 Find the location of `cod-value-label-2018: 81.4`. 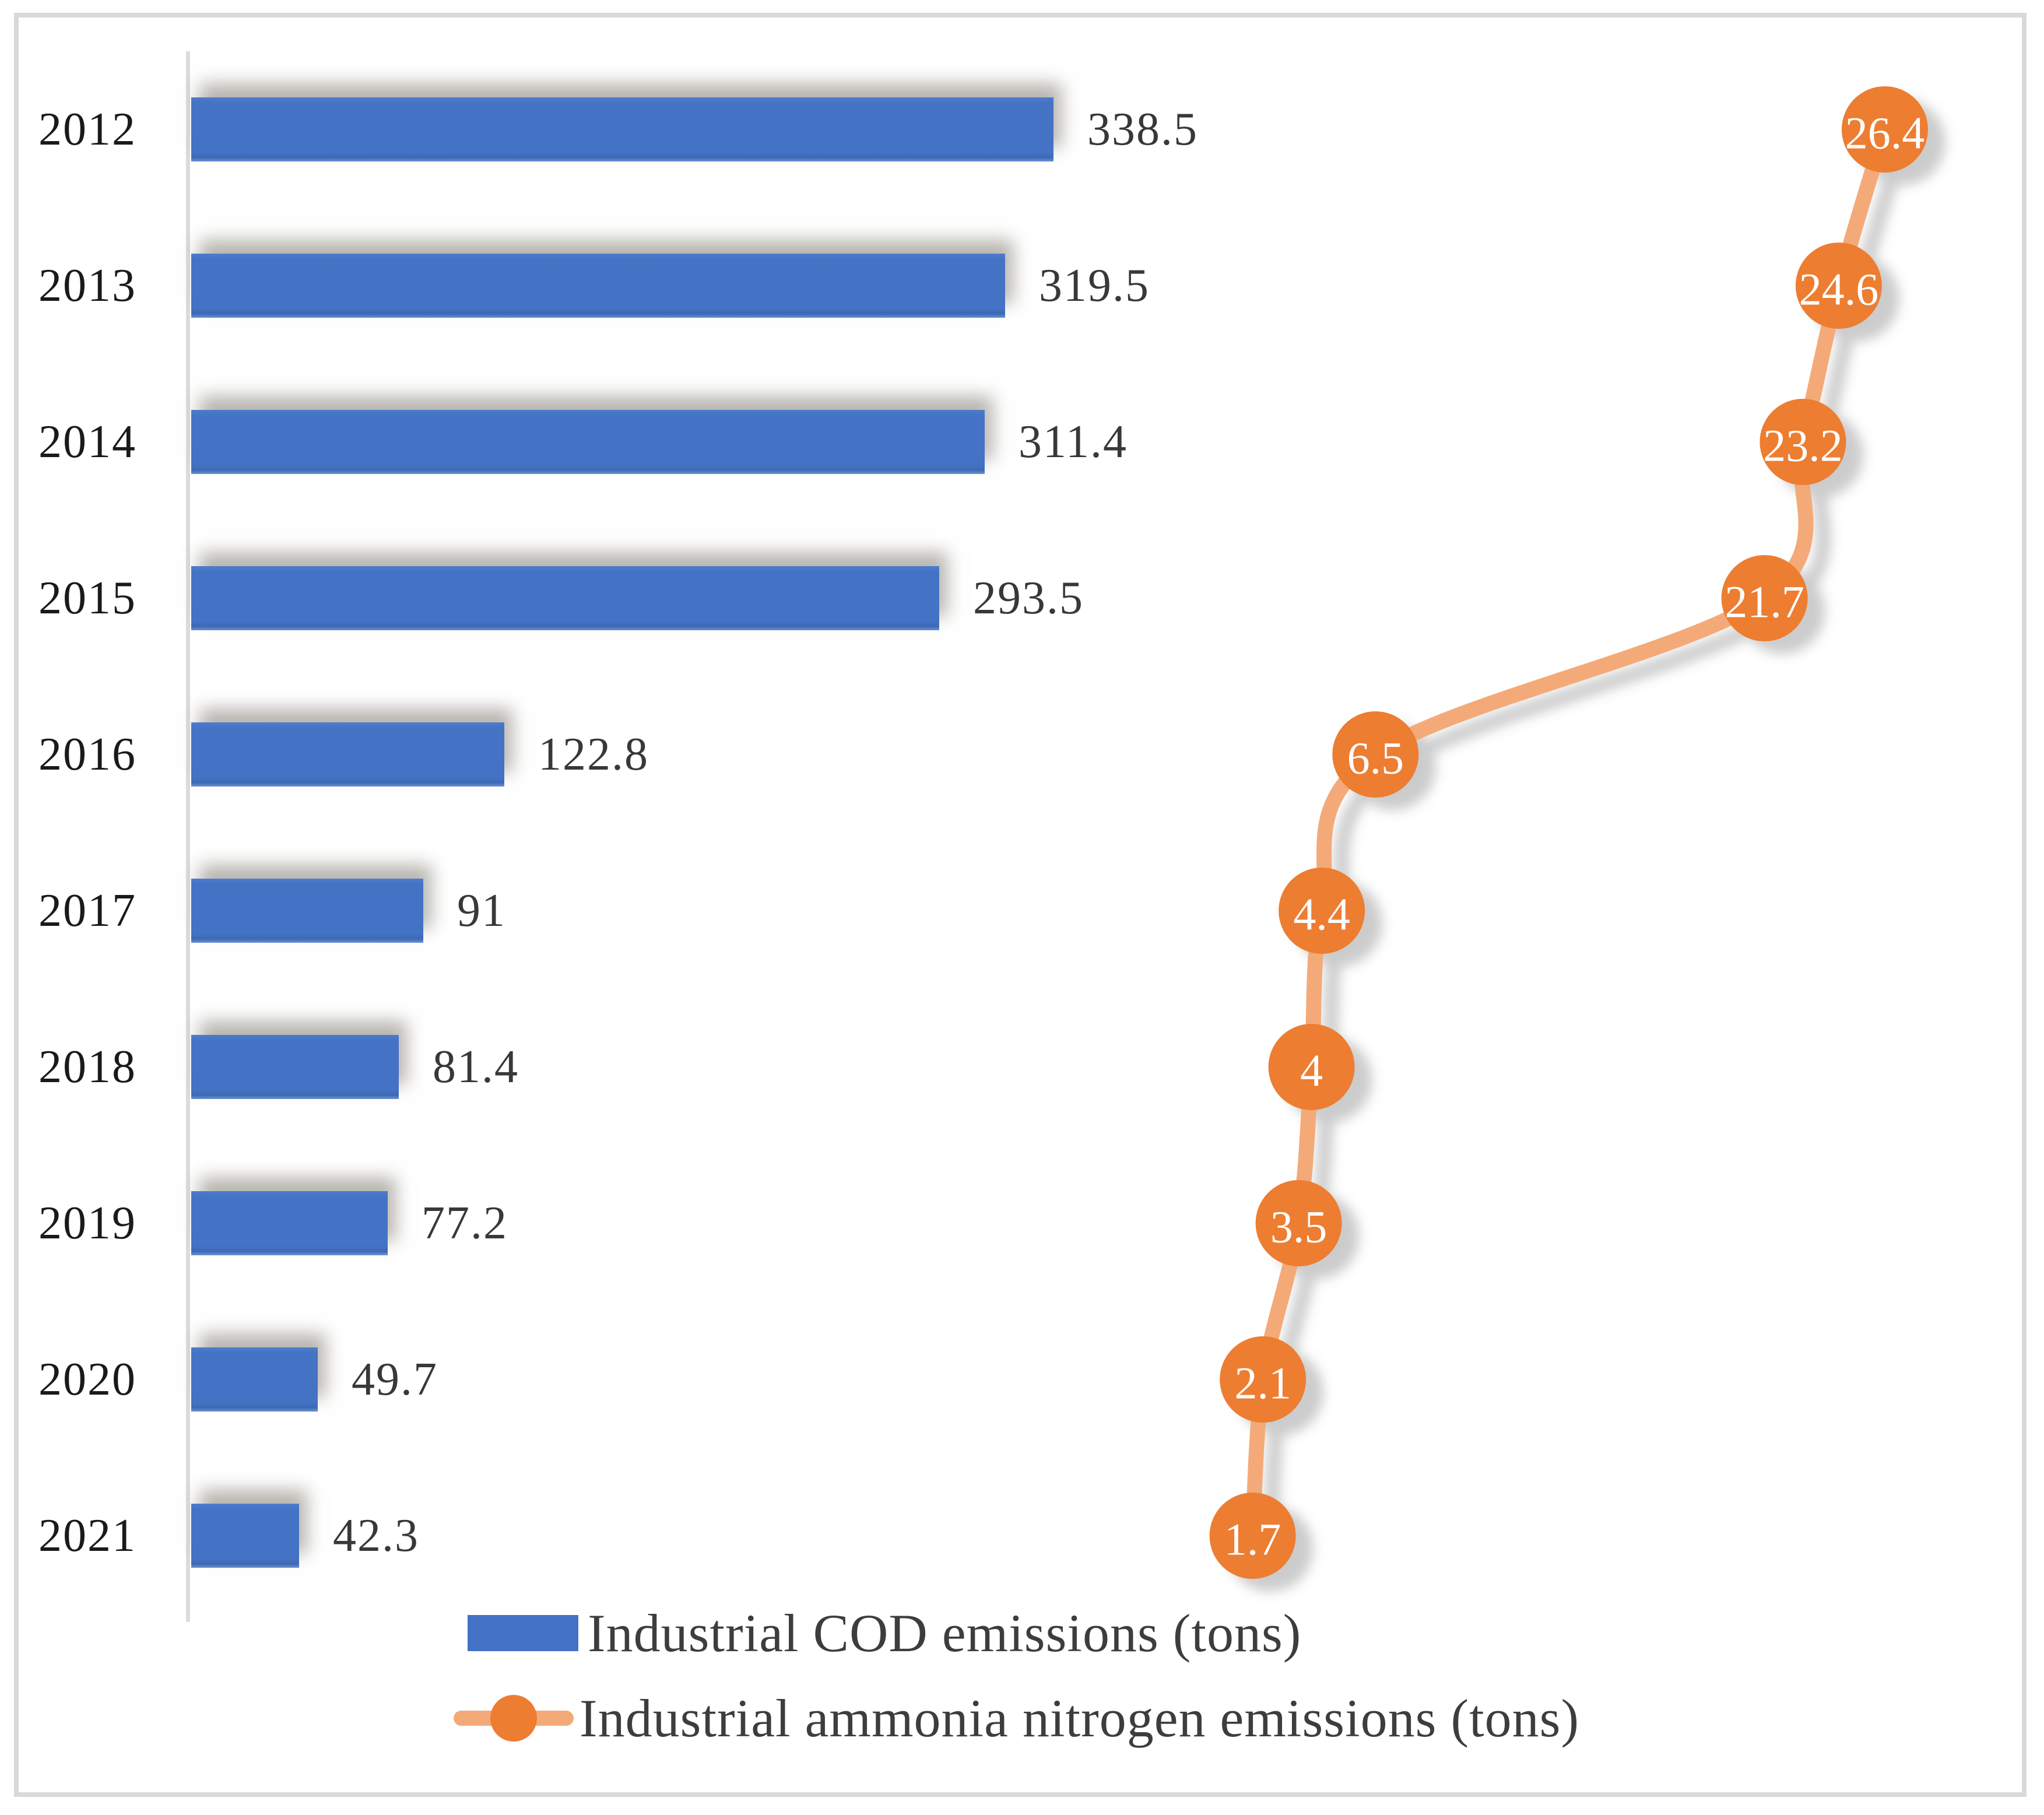

cod-value-label-2018: 81.4 is located at coordinates (476, 1067).